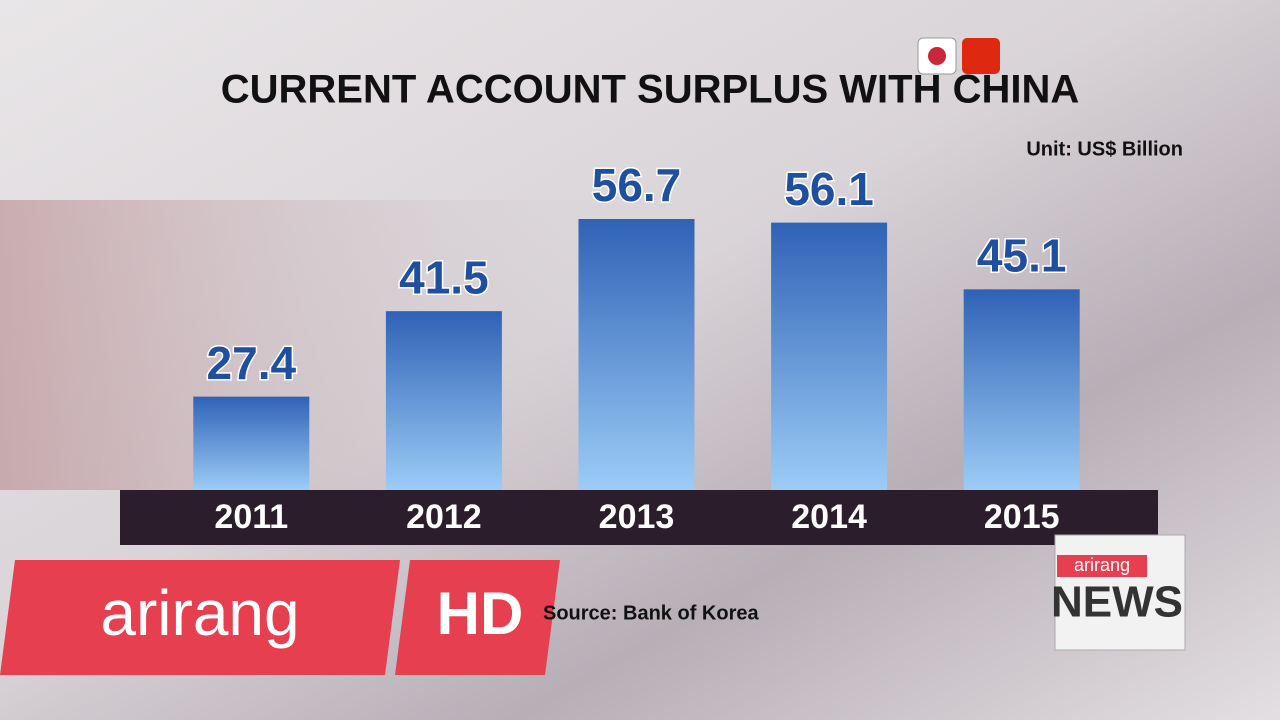 Image resolution: width=1280 pixels, height=720 pixels. What do you see at coordinates (829, 517) in the screenshot?
I see `x-tick-label: 2014` at bounding box center [829, 517].